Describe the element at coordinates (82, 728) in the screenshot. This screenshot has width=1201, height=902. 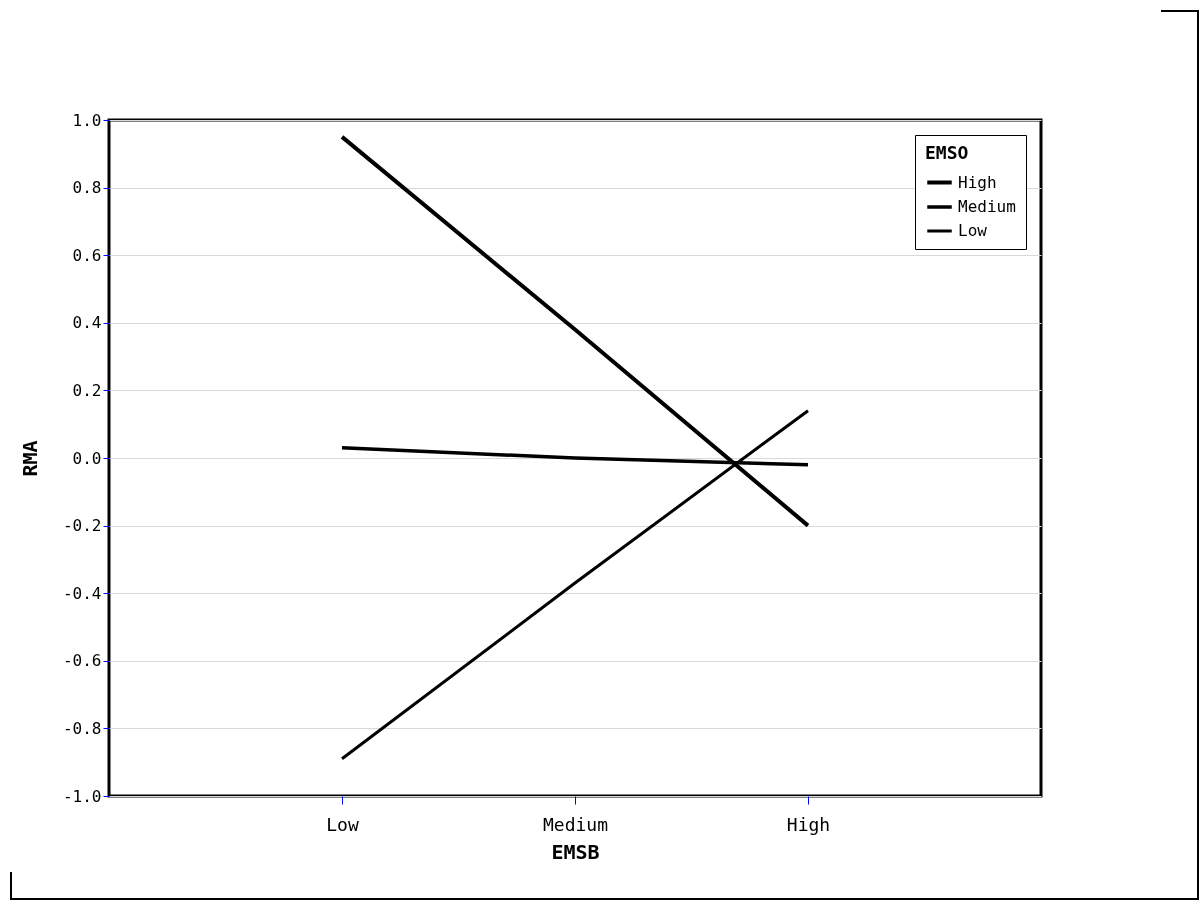
I see `y-tick-label: -0.8` at that location.